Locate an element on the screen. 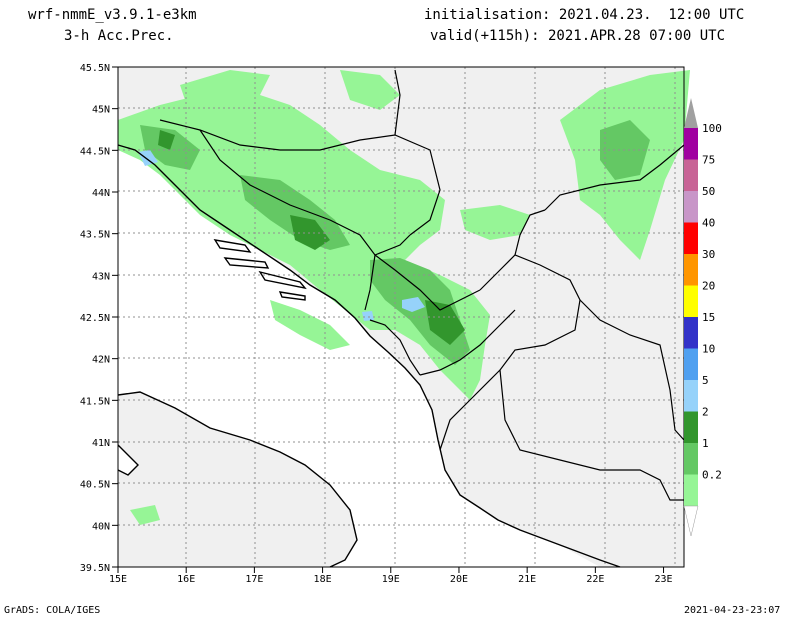  colorbar-label: 30 is located at coordinates (708, 254).